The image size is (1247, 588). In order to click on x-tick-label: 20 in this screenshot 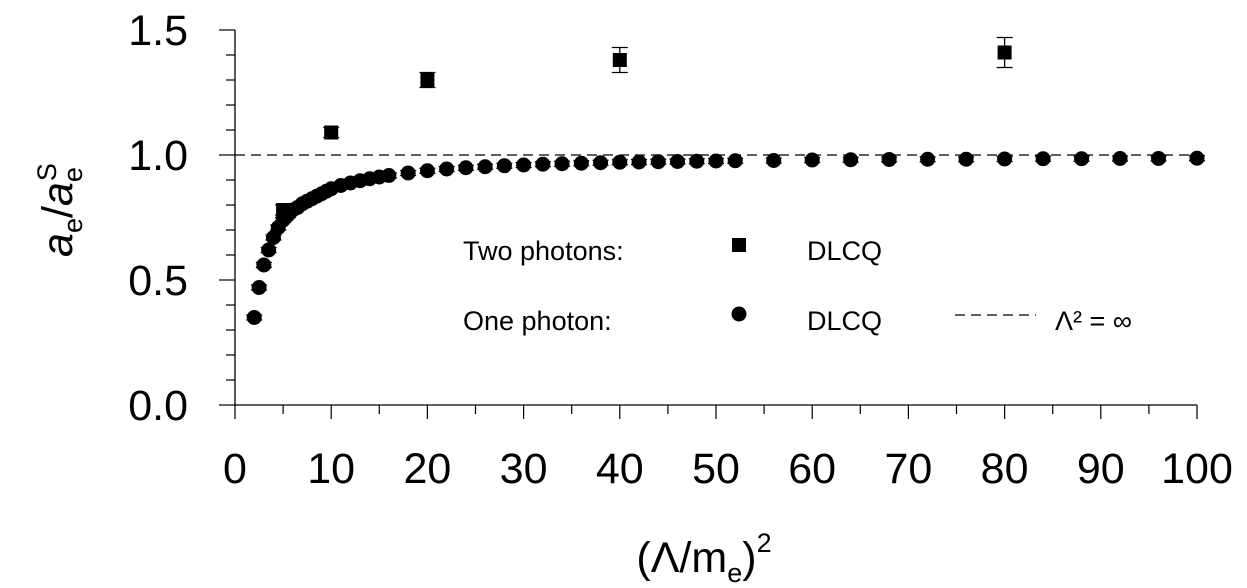, I will do `click(427, 469)`.